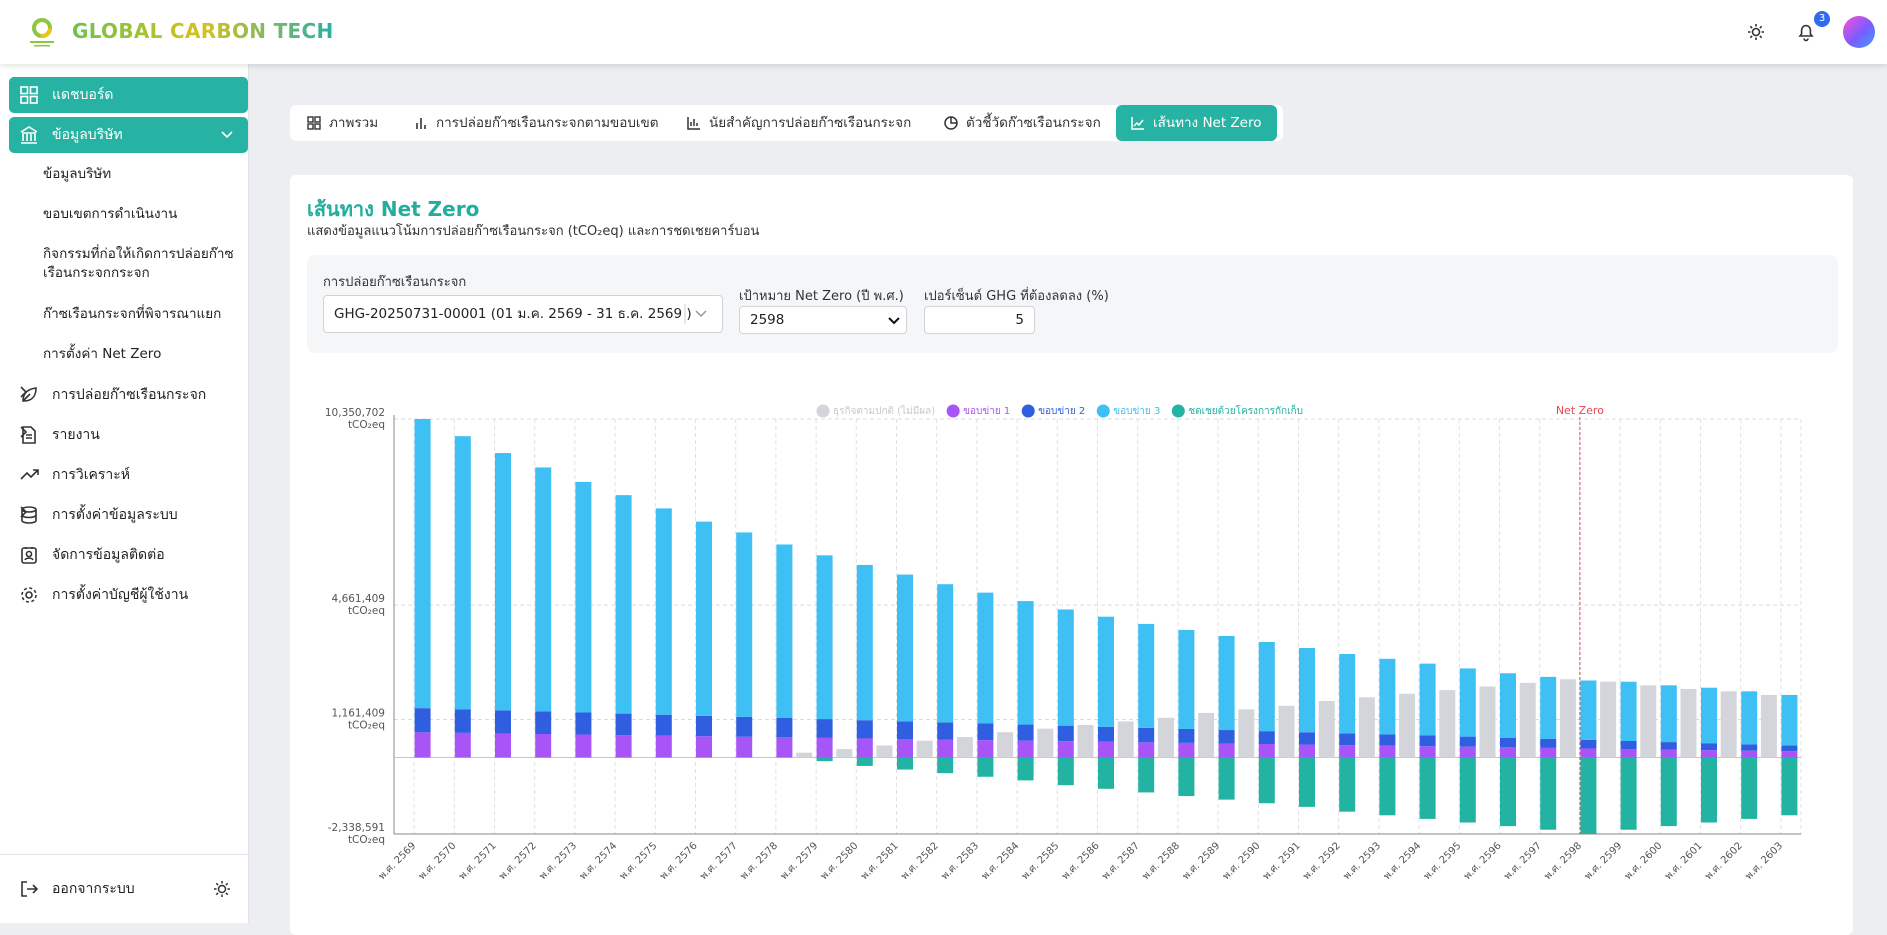 Image resolution: width=1887 pixels, height=935 pixels. What do you see at coordinates (547, 123) in the screenshot?
I see `tab-label: การปล่อยก๊าซเรือนกระจกตามขอบเขต` at bounding box center [547, 123].